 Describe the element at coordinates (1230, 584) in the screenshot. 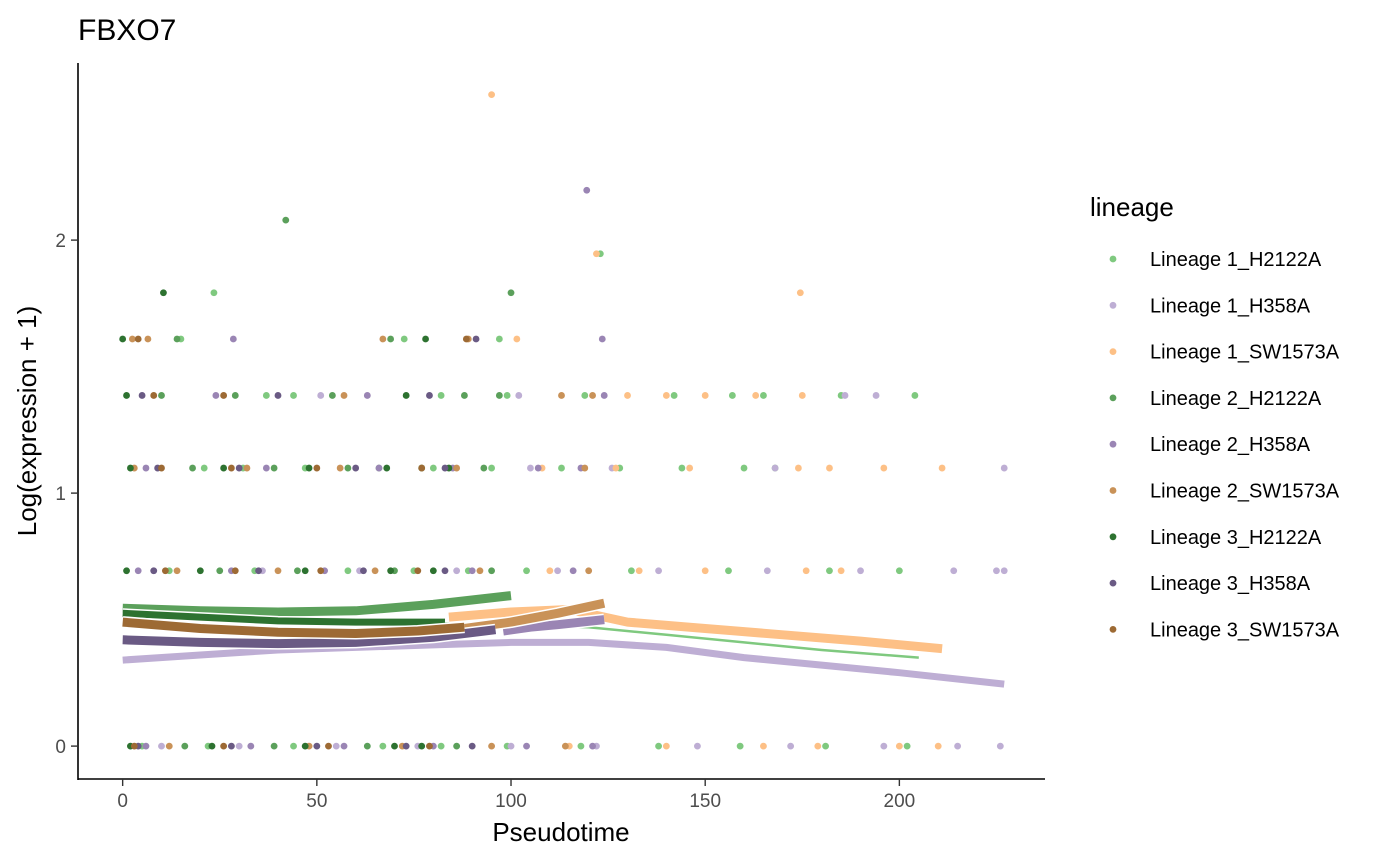

I see `legend-label-lineage-3-h358a: Lineage 3_H358A` at that location.